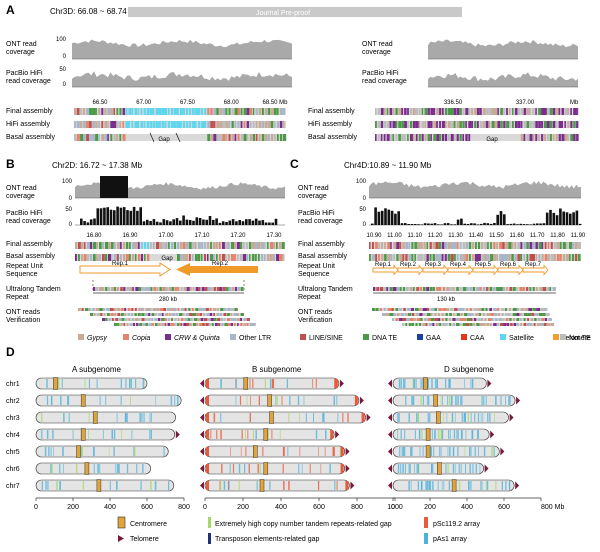  What do you see at coordinates (503, 79) in the screenshot?
I see `hifi-coverage-area-a-right` at bounding box center [503, 79].